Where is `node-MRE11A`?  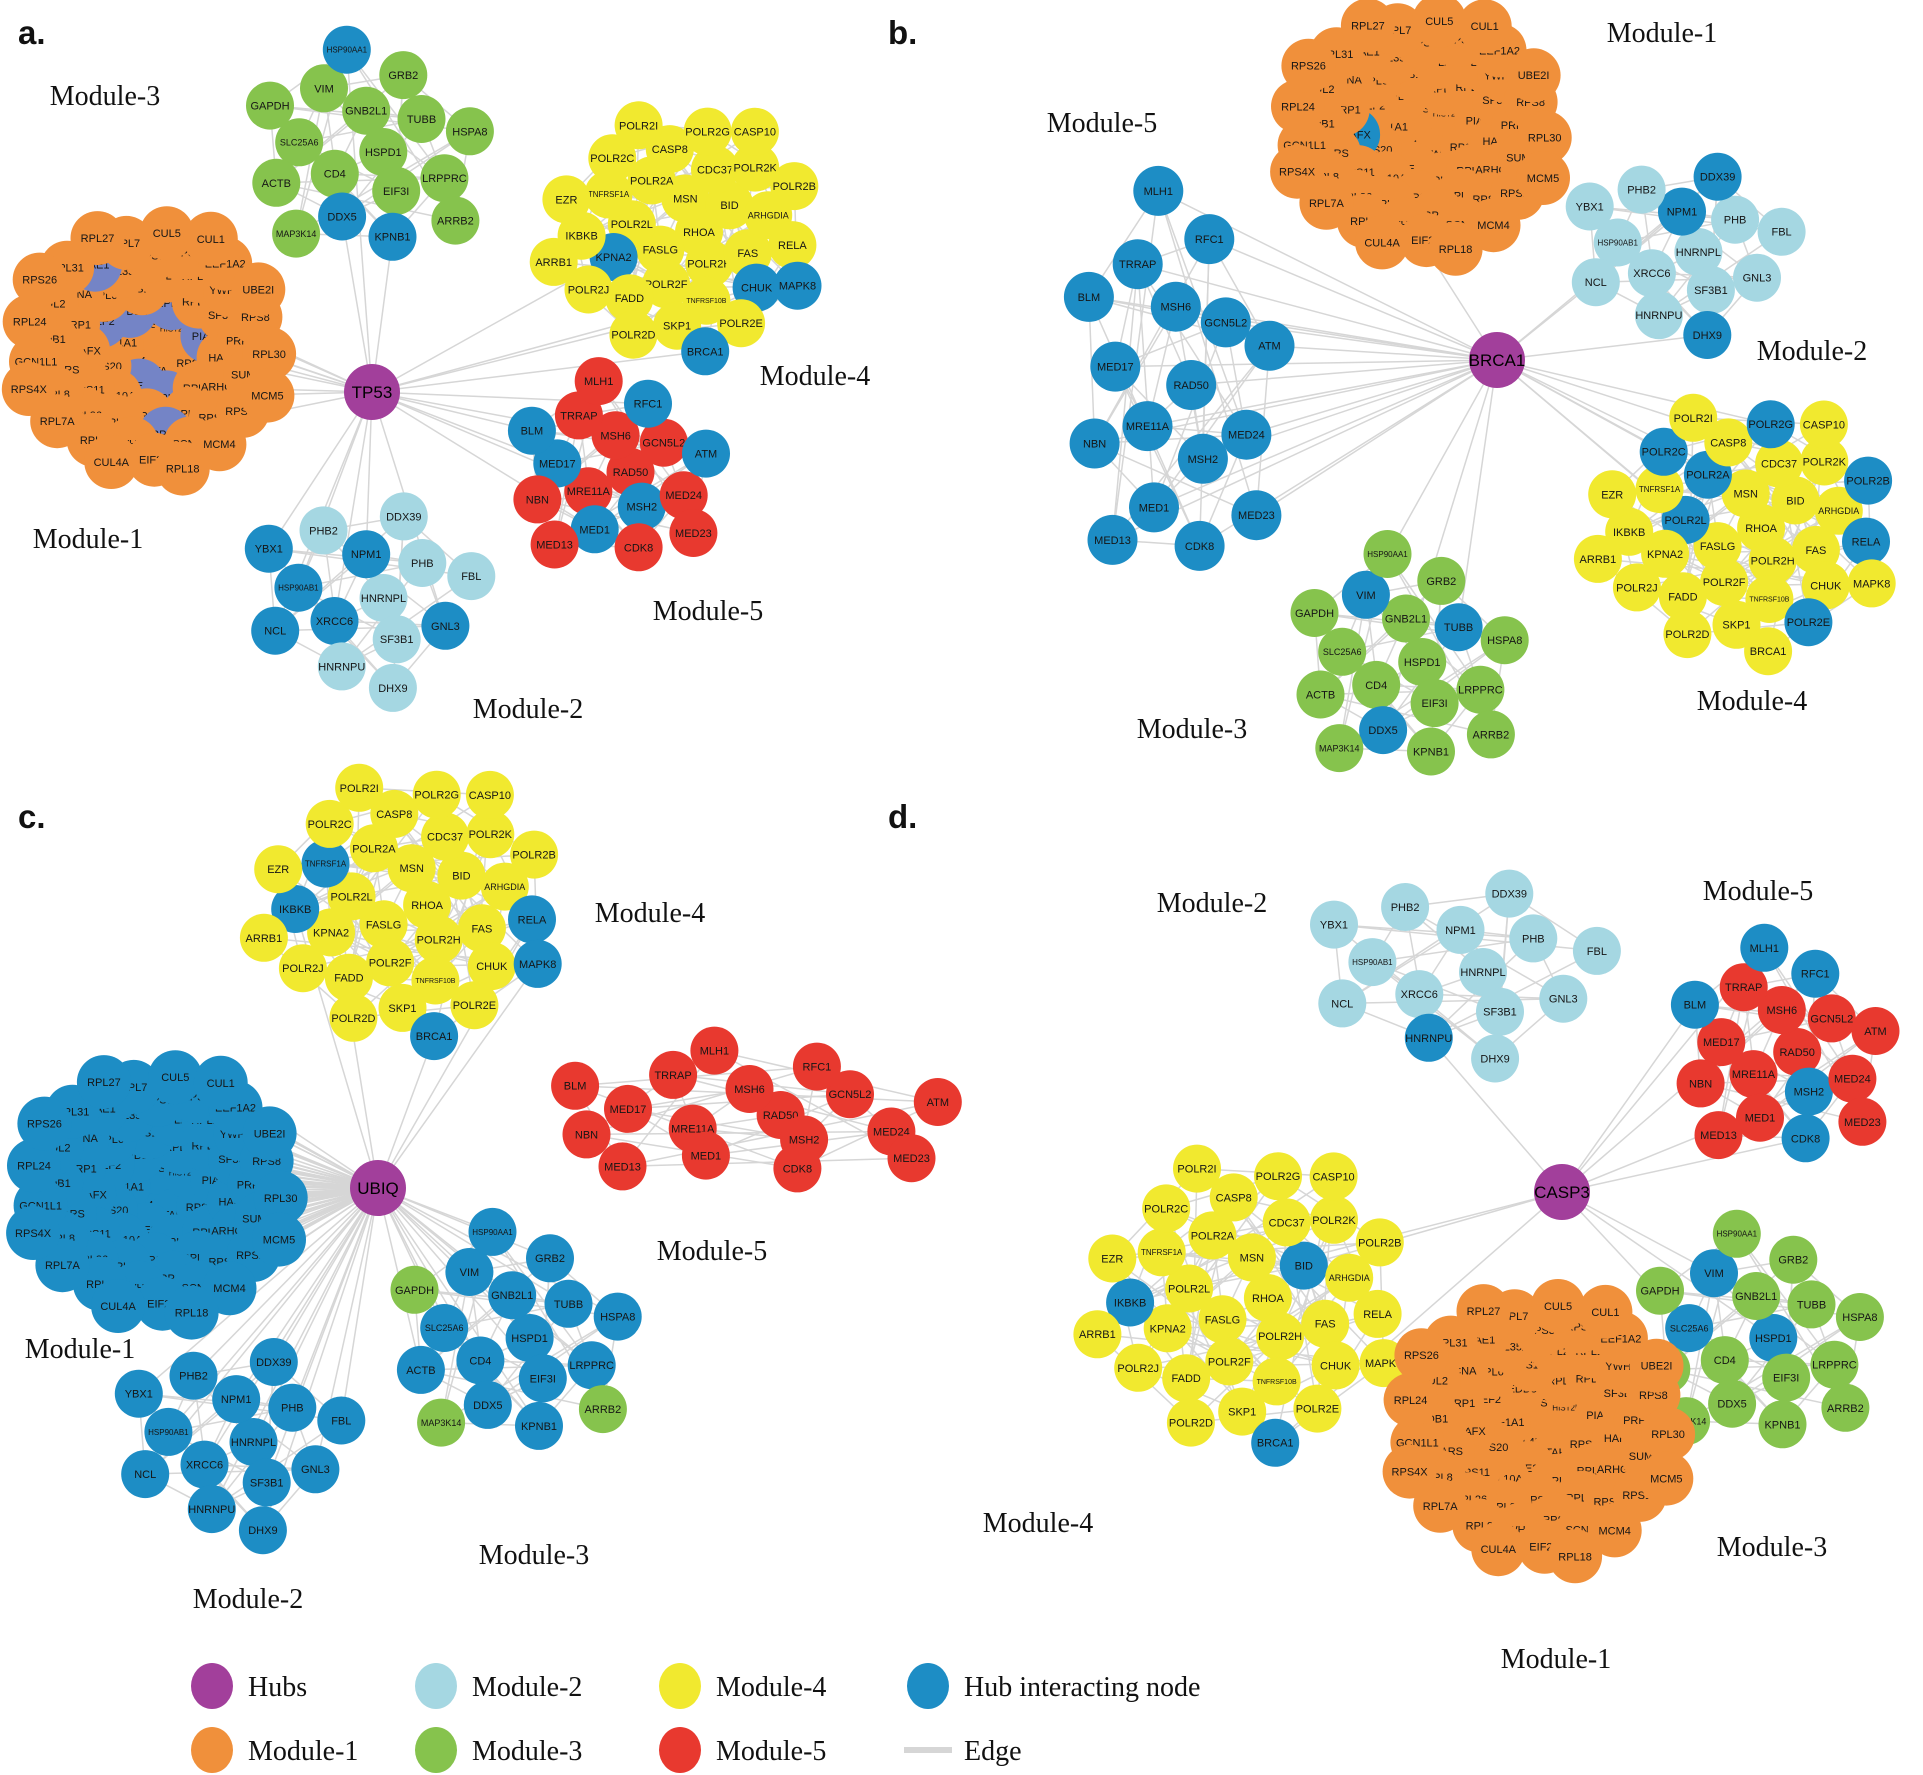 node-MRE11A is located at coordinates (1753, 1074).